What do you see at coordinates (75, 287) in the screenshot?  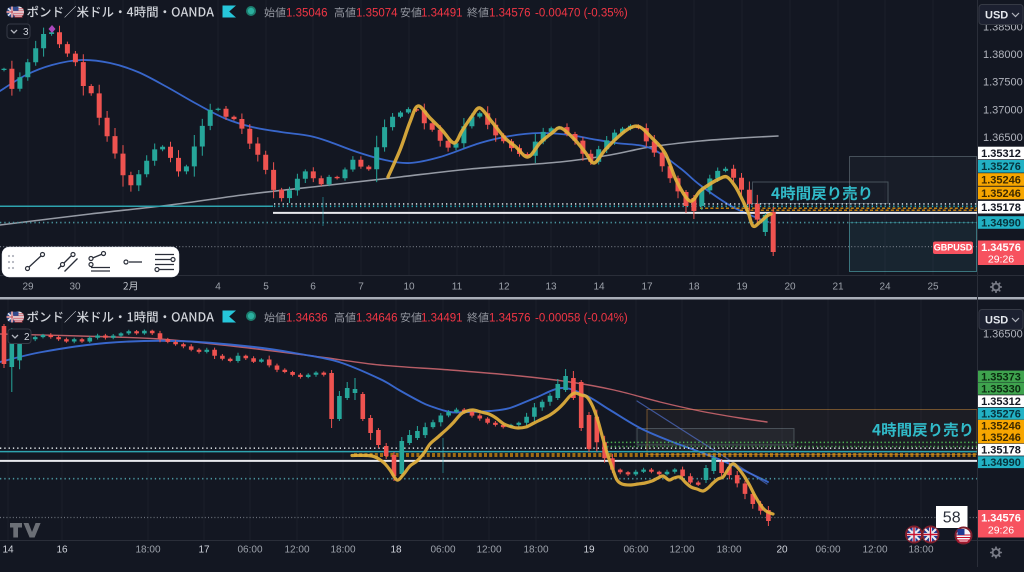 I see `svg-text: 30` at bounding box center [75, 287].